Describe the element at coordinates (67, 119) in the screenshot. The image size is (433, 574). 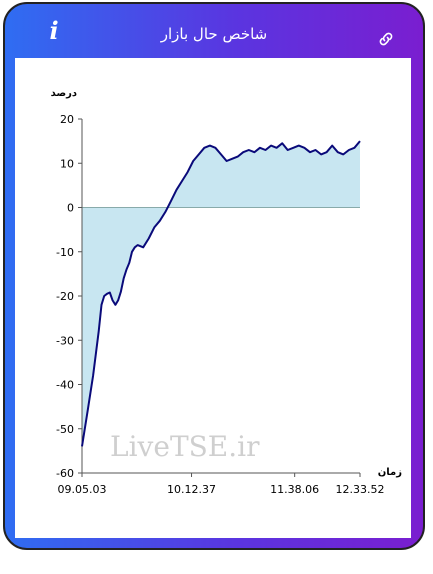
I see `y-tick-label: 20` at that location.